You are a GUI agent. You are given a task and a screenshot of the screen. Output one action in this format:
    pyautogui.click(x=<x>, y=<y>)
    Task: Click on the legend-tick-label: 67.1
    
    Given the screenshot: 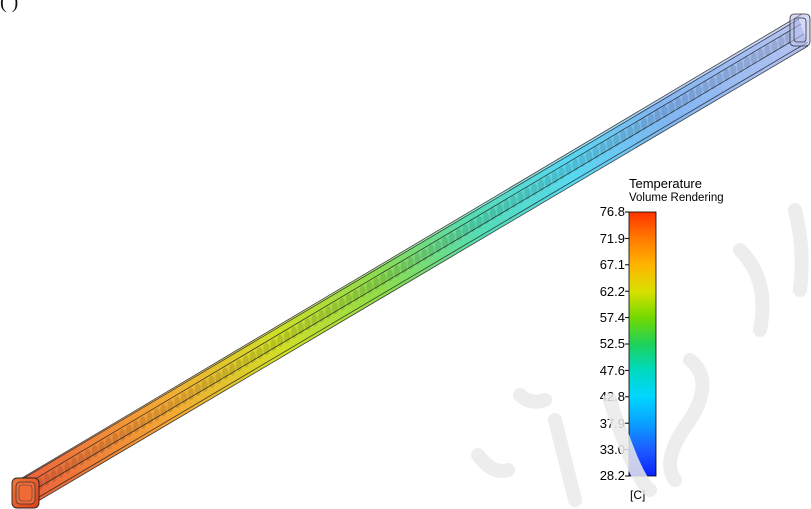 What is the action you would take?
    pyautogui.click(x=612, y=264)
    